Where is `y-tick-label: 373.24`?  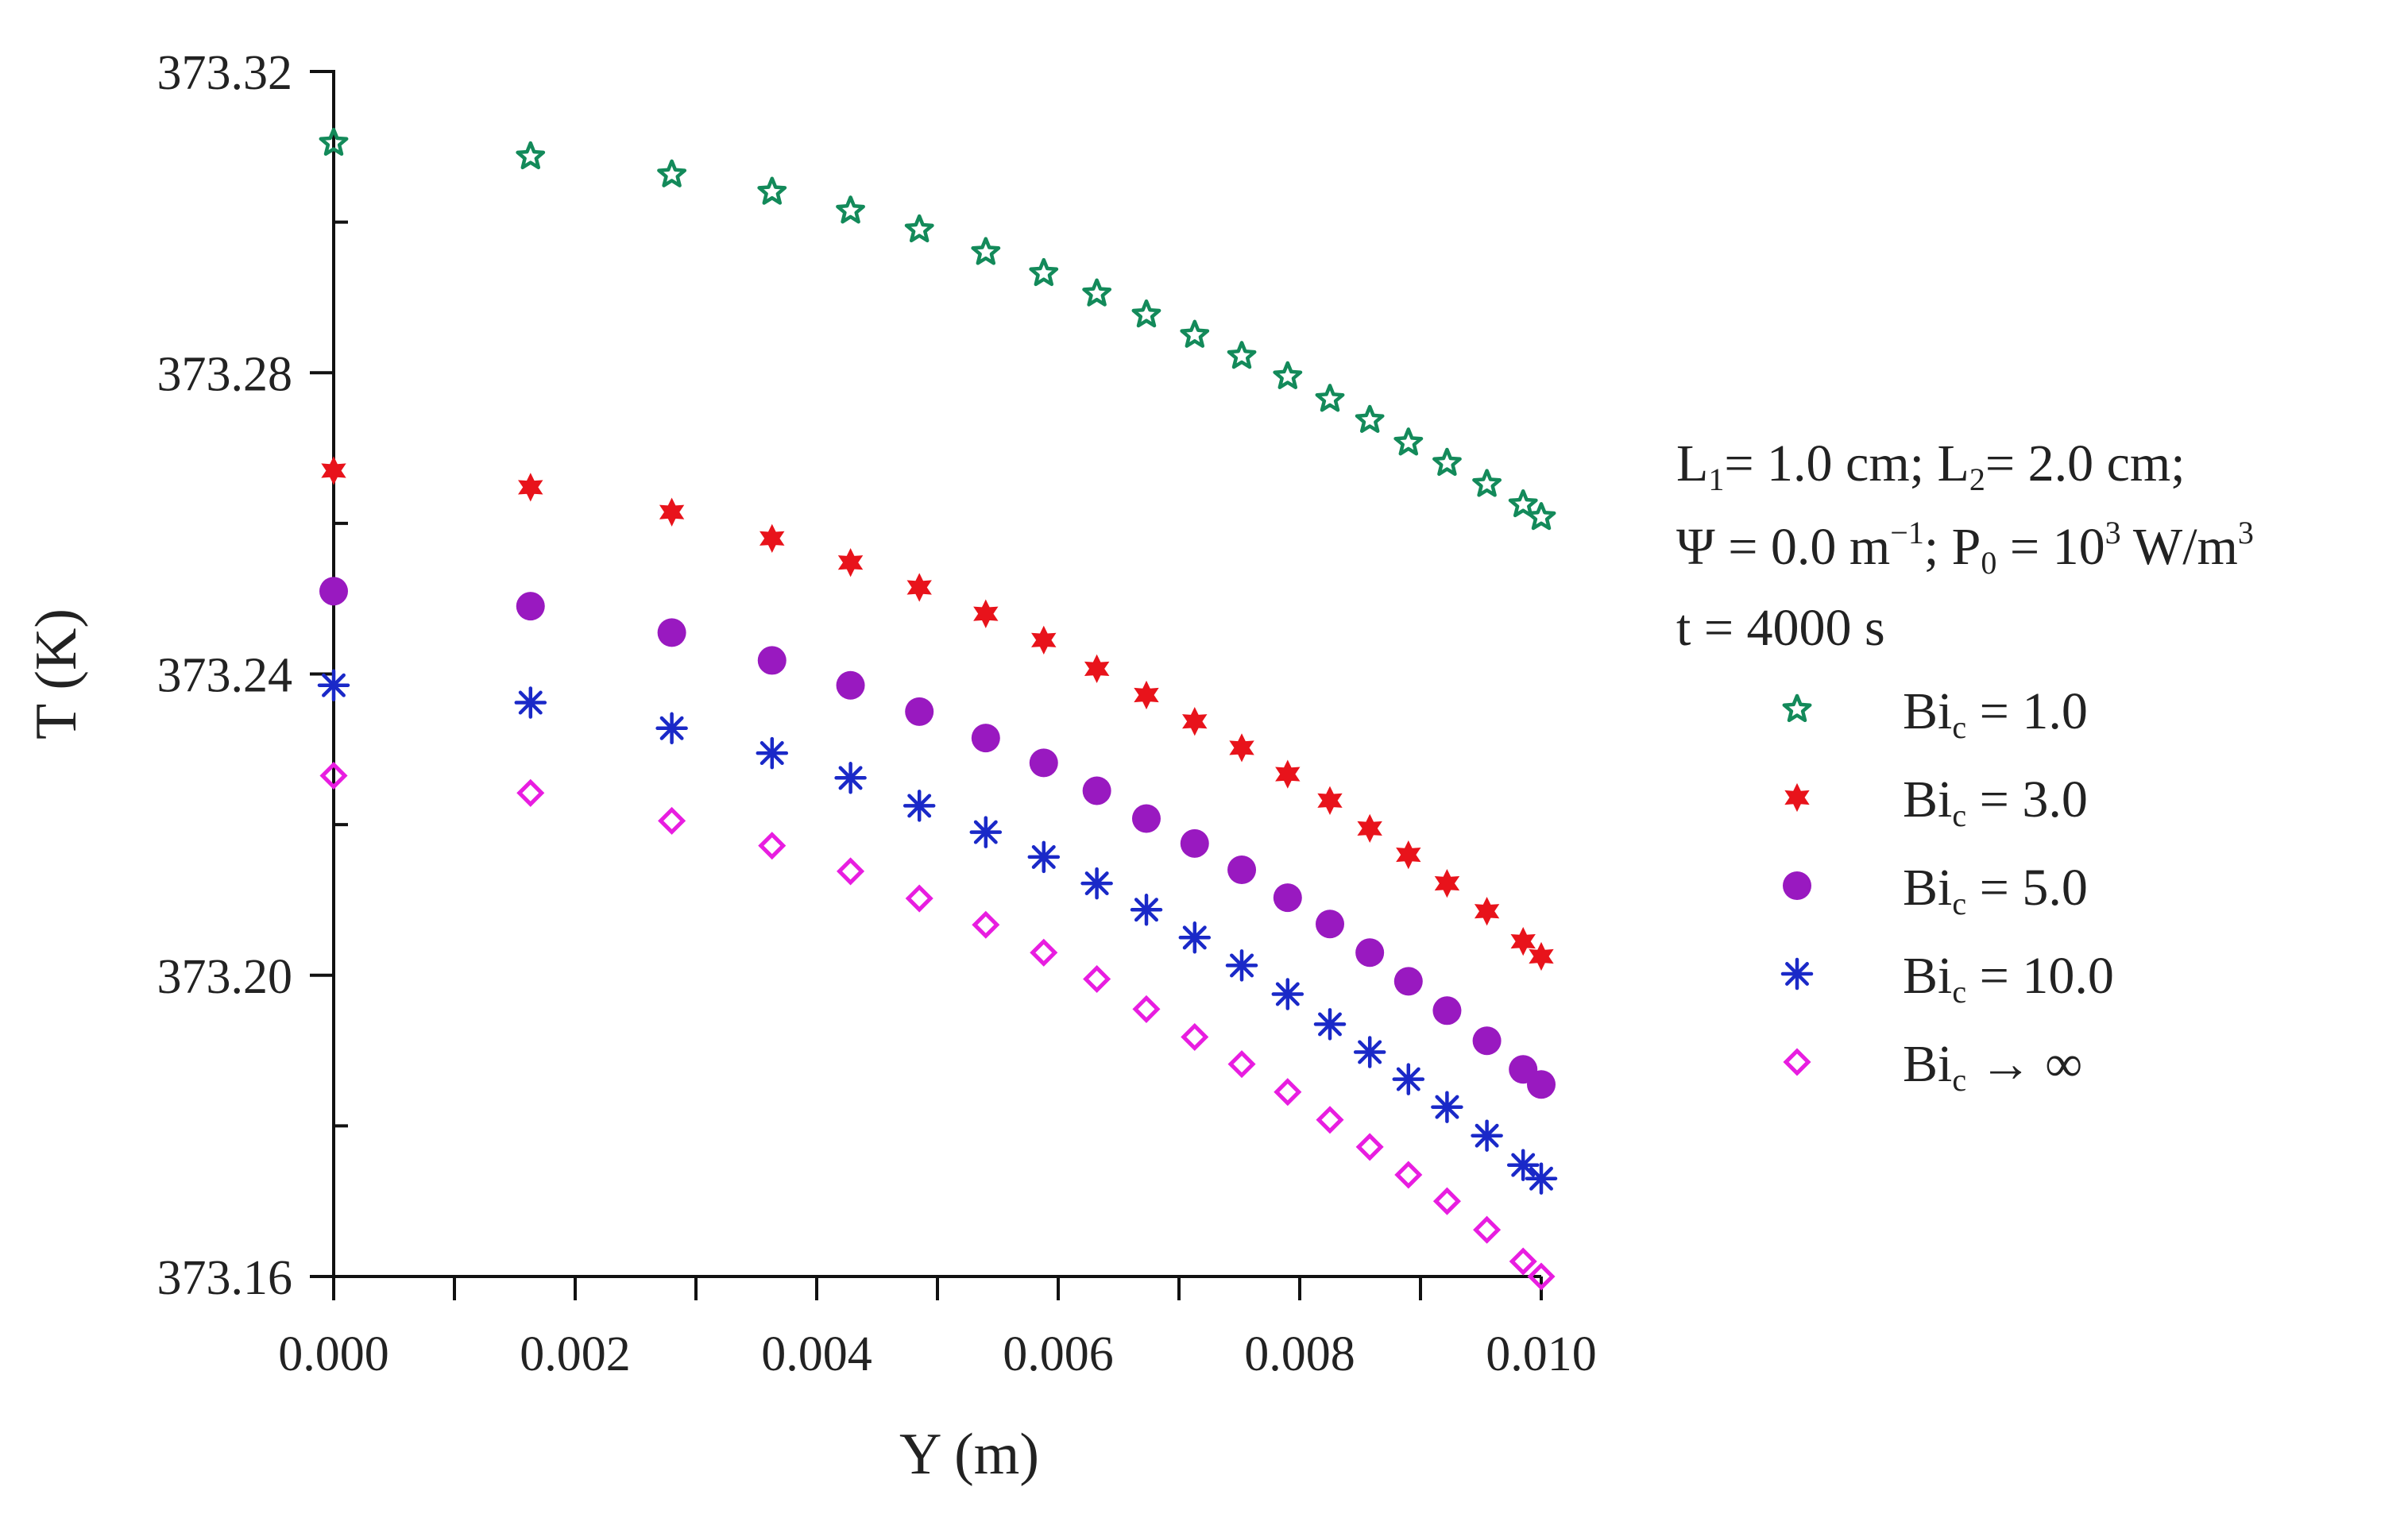
y-tick-label: 373.24 is located at coordinates (225, 676).